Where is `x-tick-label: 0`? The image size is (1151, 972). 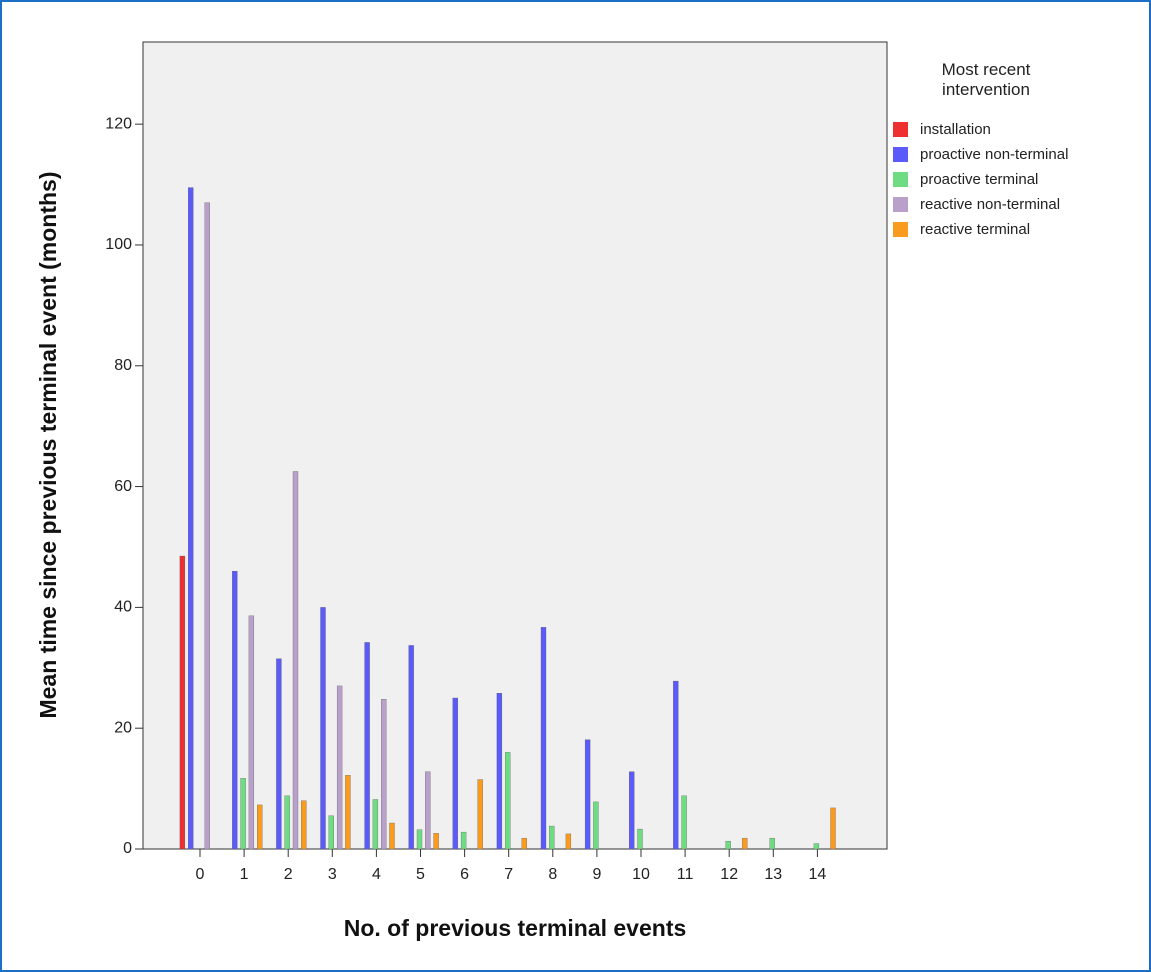
x-tick-label: 0 is located at coordinates (200, 874).